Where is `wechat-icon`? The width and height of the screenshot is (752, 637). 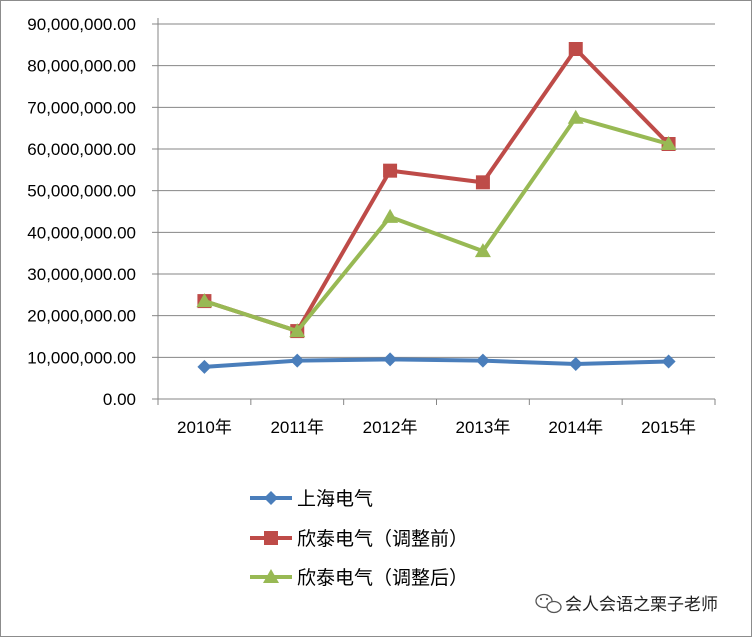
wechat-icon is located at coordinates (548, 603).